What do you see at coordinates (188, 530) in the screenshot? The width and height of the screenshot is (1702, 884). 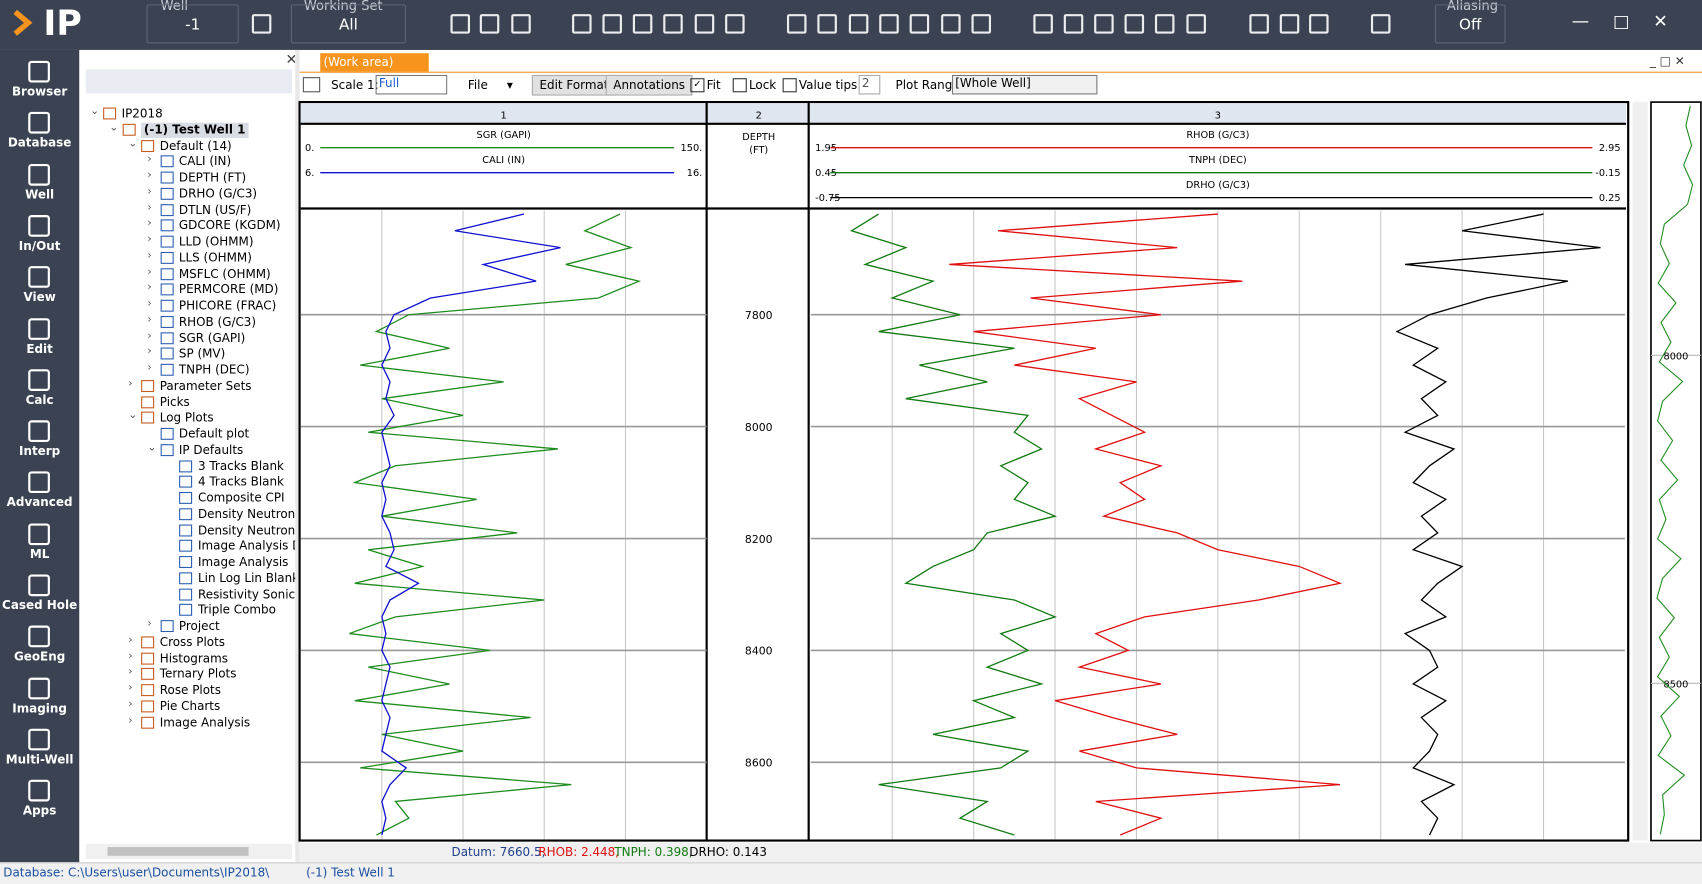 I see `tree-row: Density Neutron` at bounding box center [188, 530].